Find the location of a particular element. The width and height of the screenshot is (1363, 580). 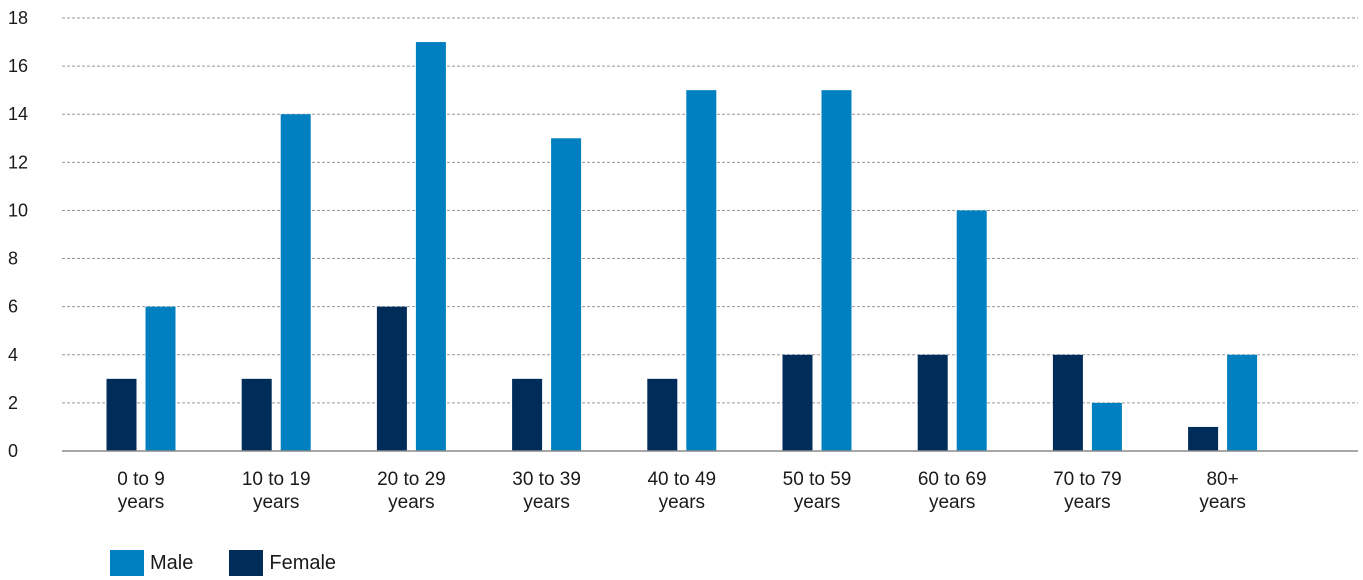

legend-item-female: Female is located at coordinates (282, 563).